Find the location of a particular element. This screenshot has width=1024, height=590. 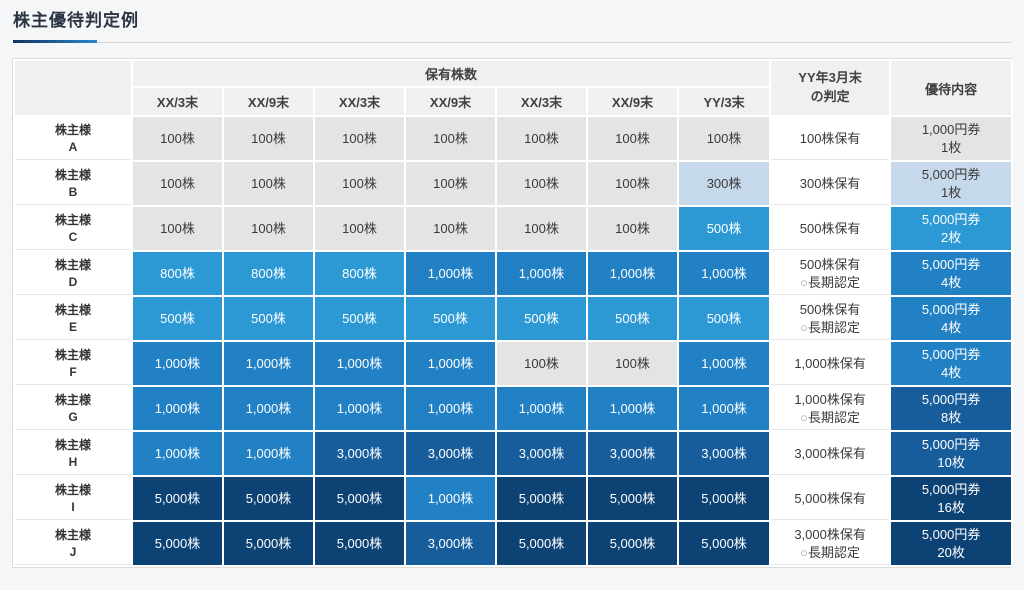

benefit-cell: 5,000円券 10枚 is located at coordinates (951, 453).